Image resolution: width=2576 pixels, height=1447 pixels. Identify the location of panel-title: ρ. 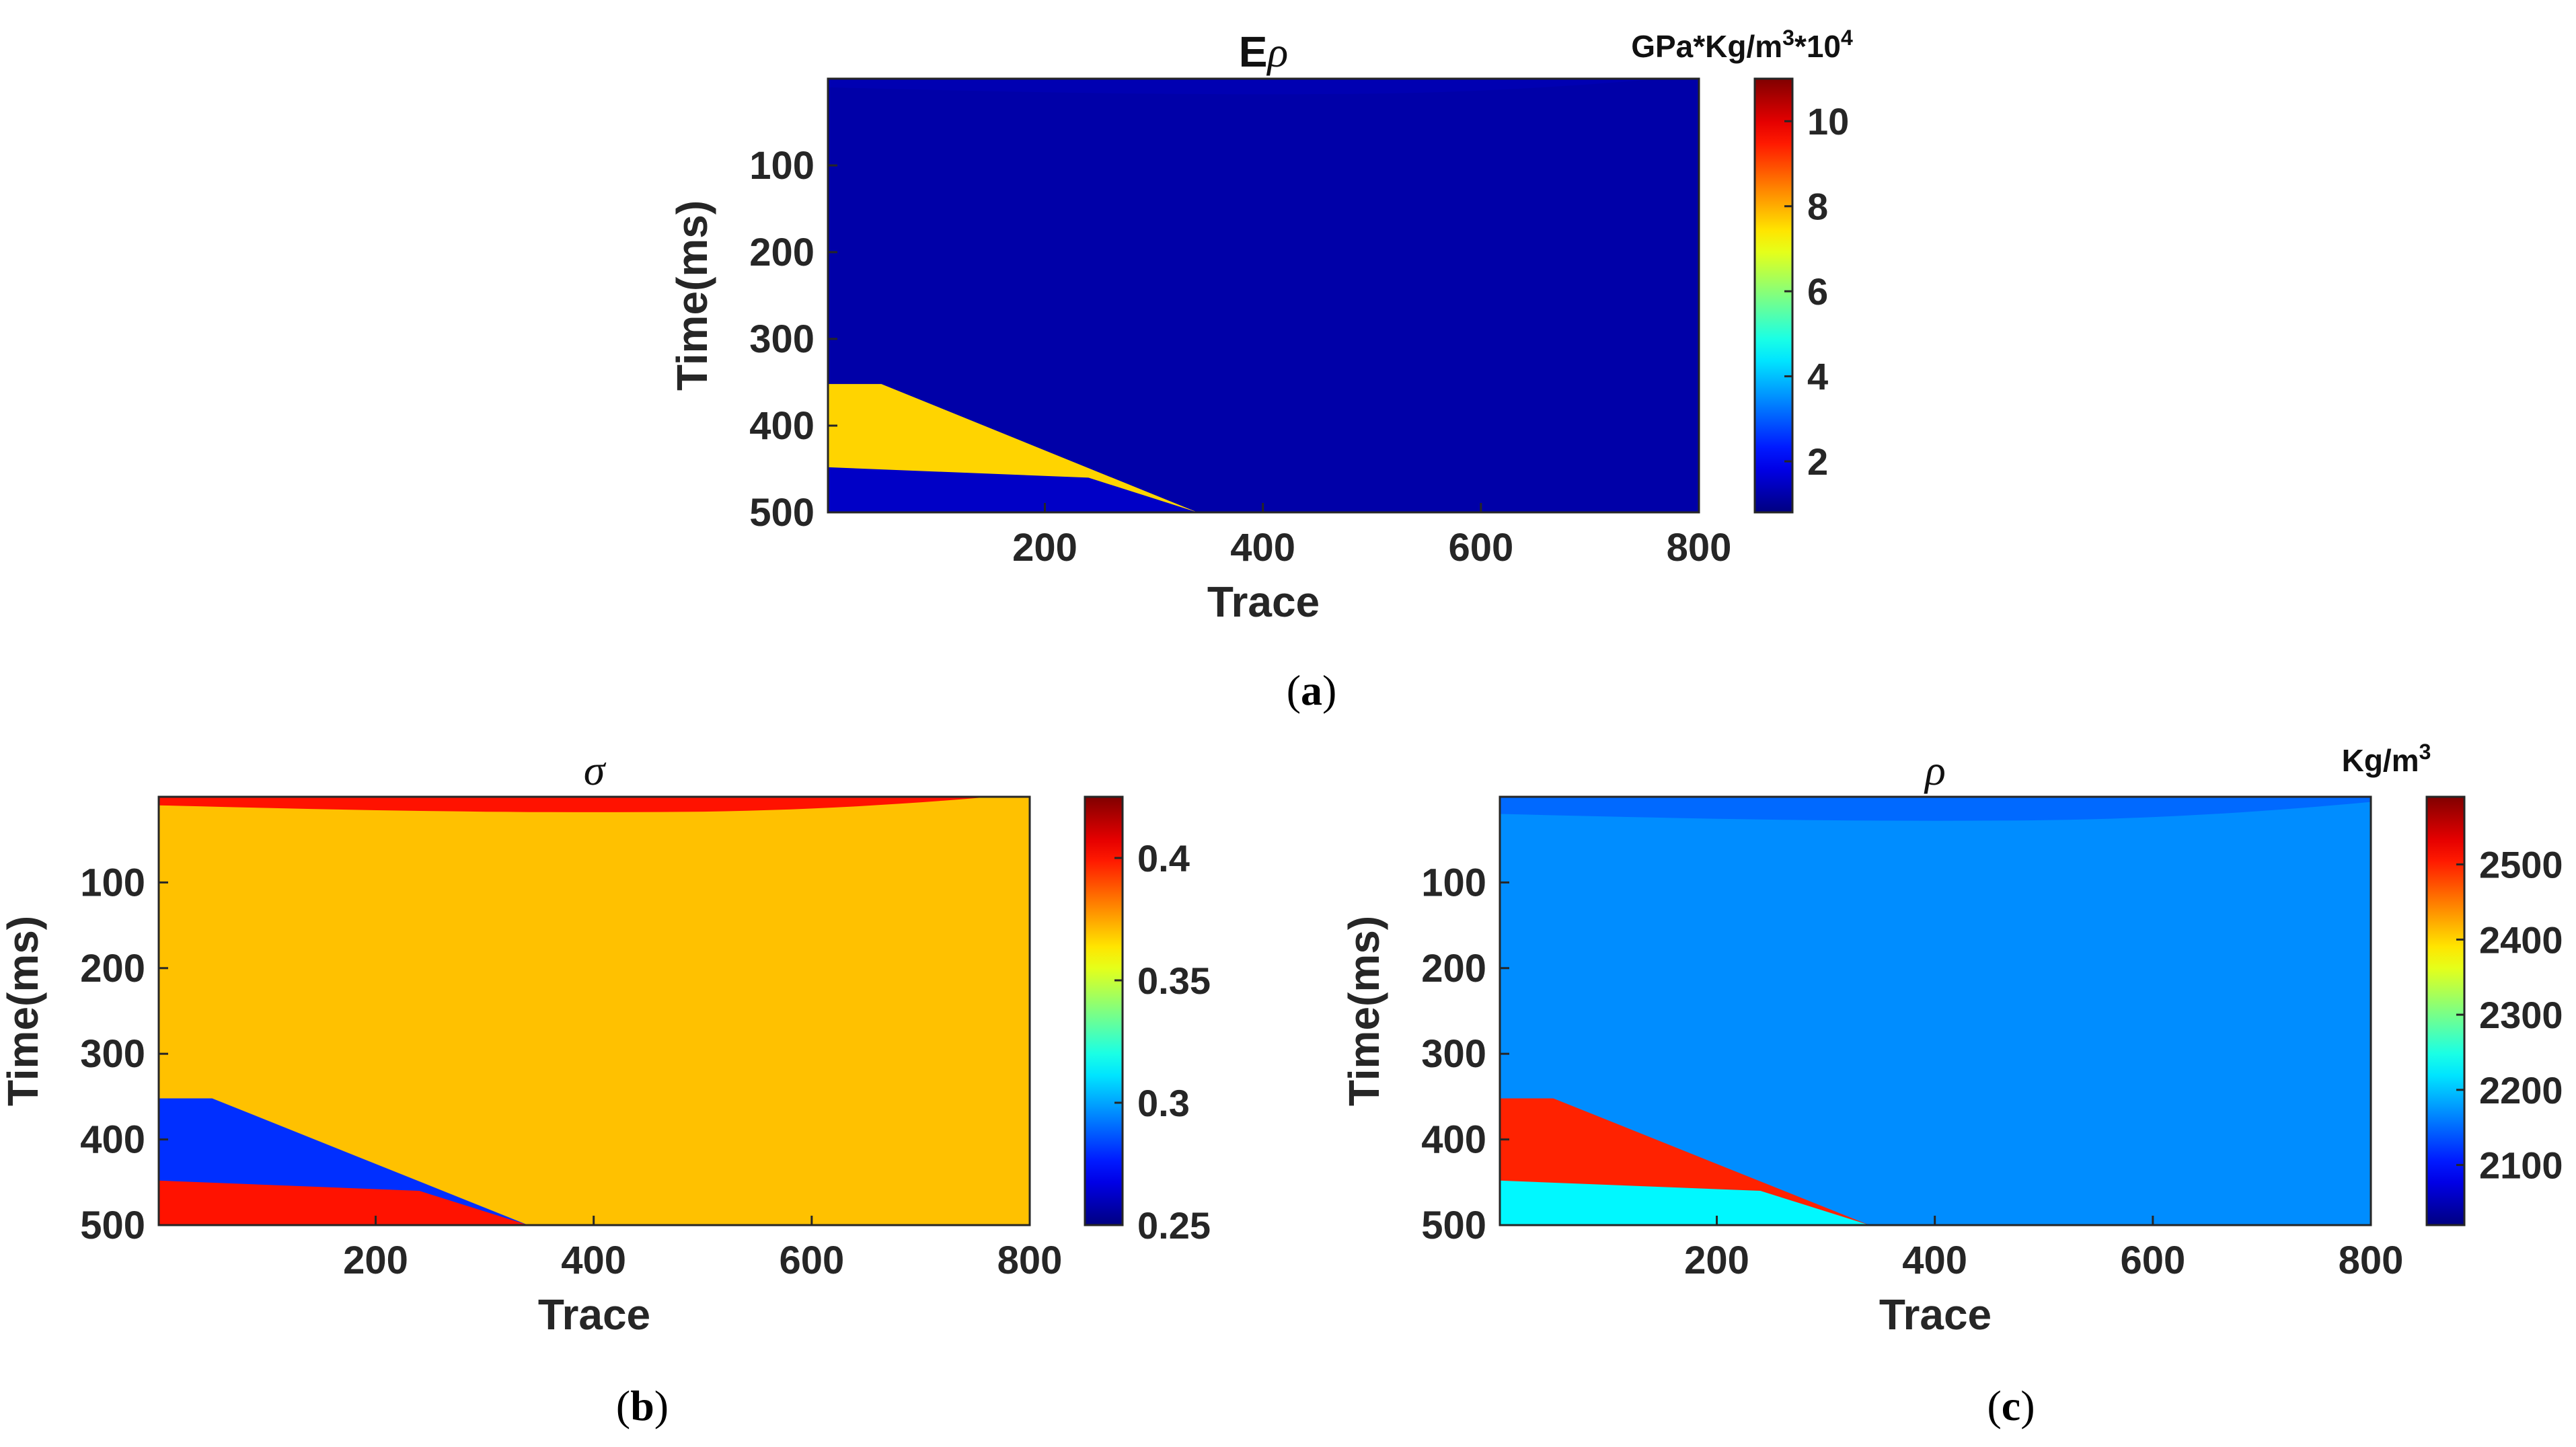
(1935, 770).